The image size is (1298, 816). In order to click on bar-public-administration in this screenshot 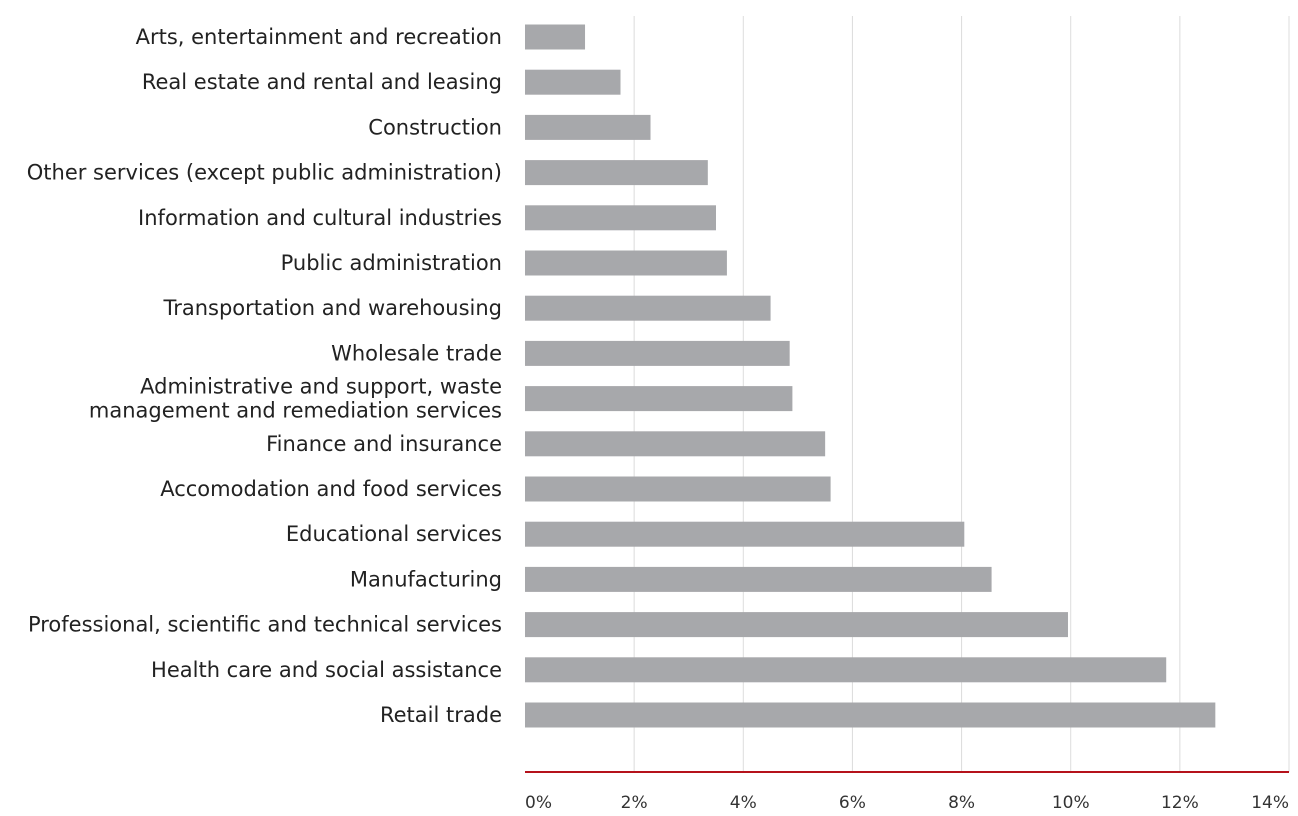, I will do `click(626, 263)`.